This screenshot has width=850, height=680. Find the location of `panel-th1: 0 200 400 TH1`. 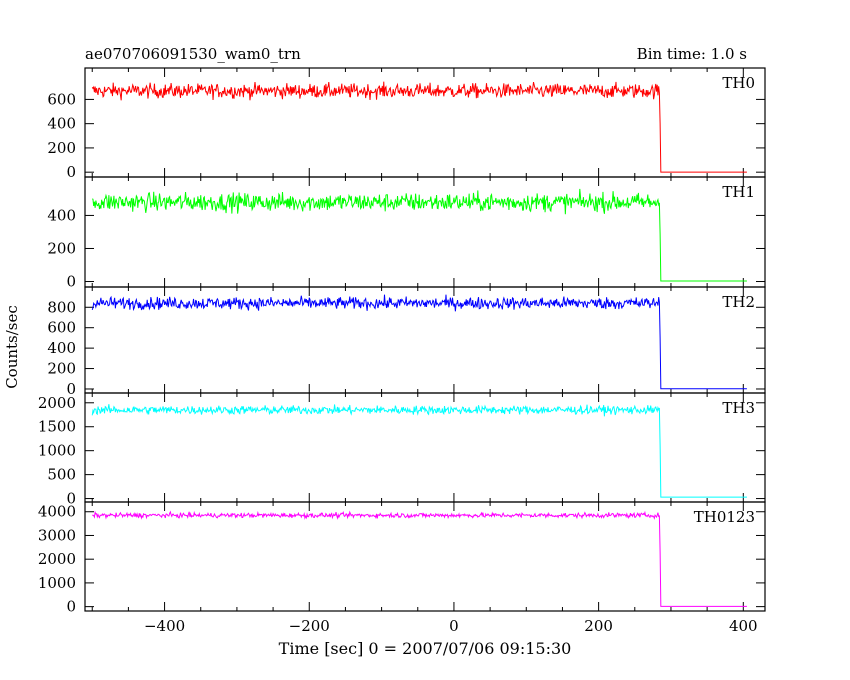

panel-th1: 0 200 400 TH1 is located at coordinates (406, 233).